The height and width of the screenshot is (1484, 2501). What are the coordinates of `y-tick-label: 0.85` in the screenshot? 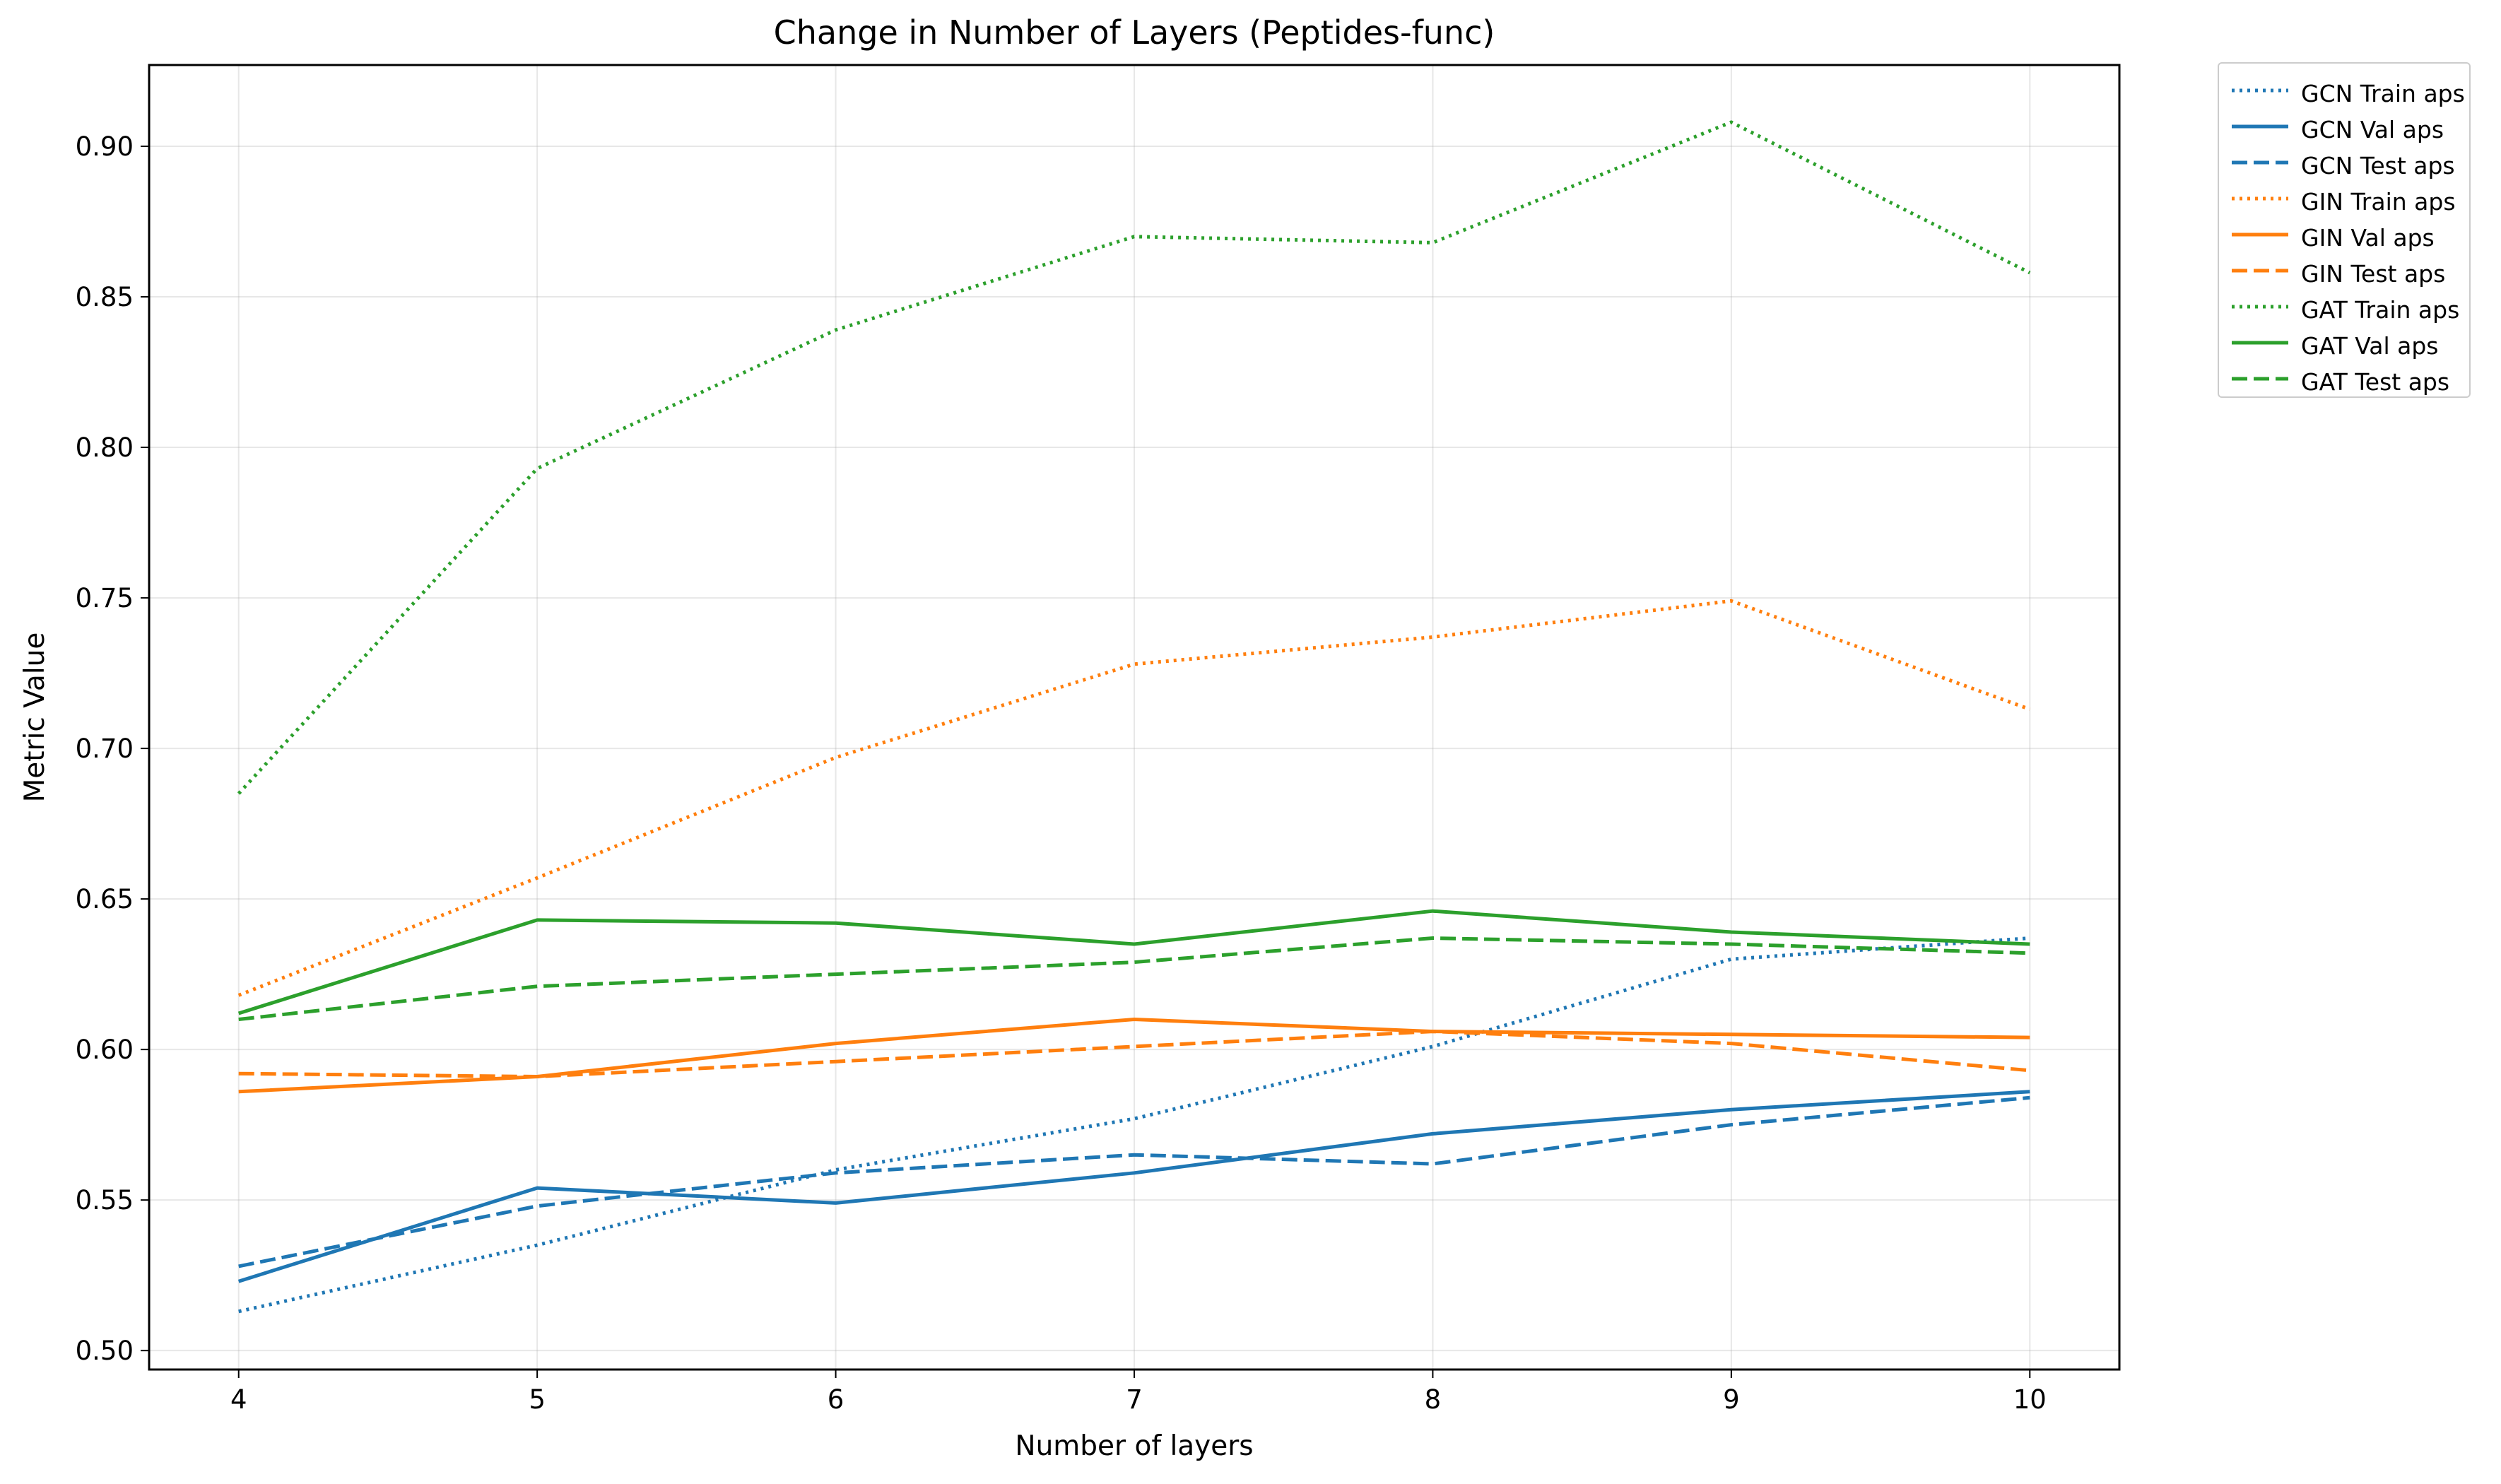 It's located at (105, 297).